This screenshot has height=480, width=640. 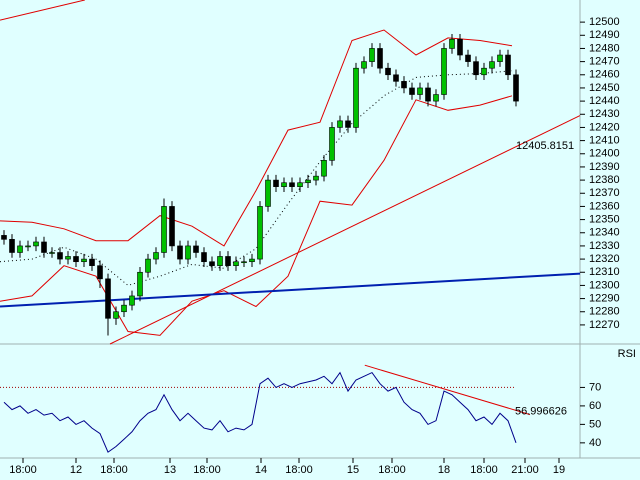 What do you see at coordinates (604, 88) in the screenshot?
I see `y-tick-label: 12450` at bounding box center [604, 88].